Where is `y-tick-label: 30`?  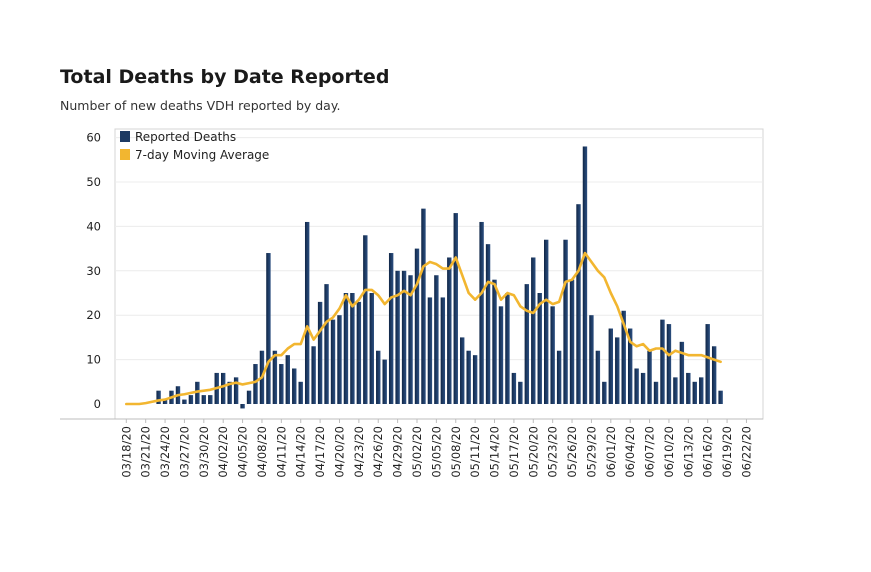 y-tick-label: 30 is located at coordinates (93, 271).